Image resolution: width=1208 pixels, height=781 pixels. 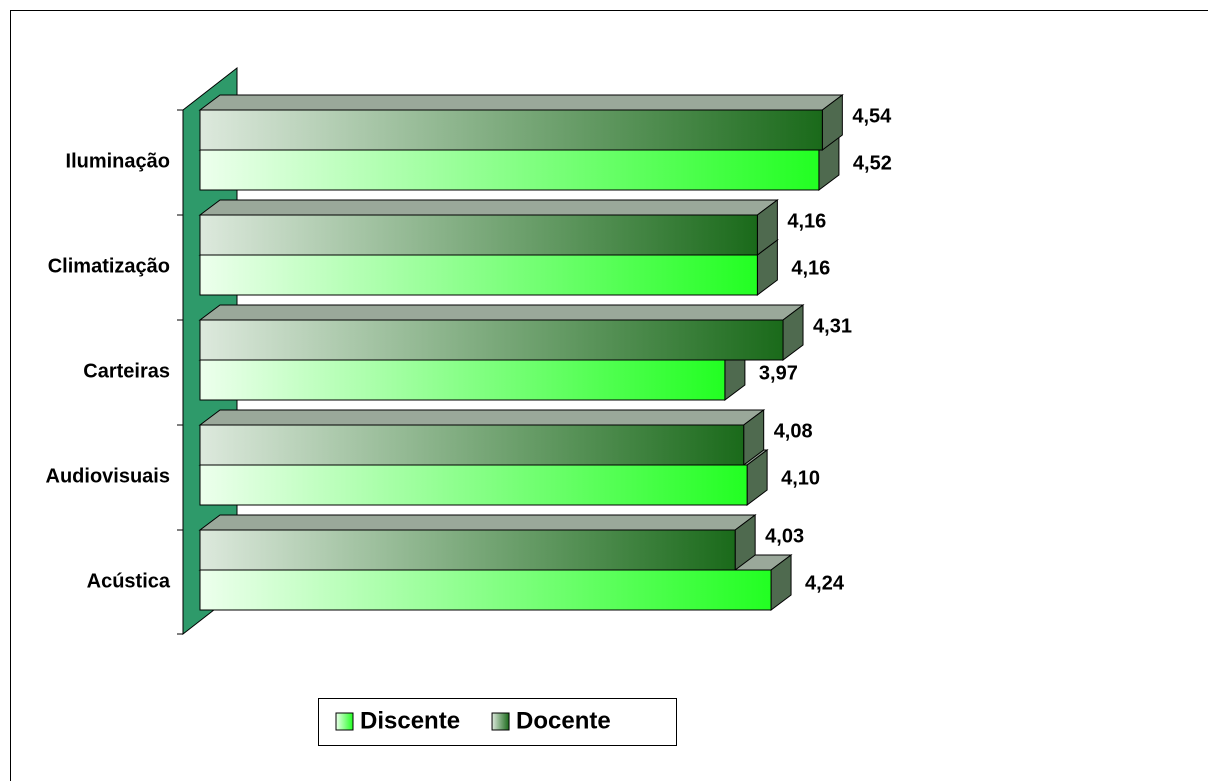 I want to click on data-label: 3,97, so click(x=778, y=373).